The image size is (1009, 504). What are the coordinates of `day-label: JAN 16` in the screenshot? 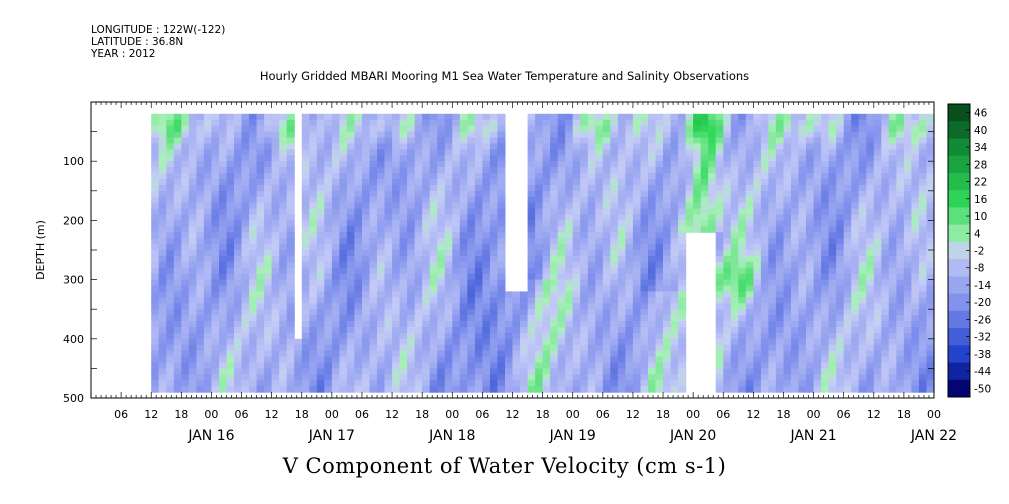 It's located at (210, 436).